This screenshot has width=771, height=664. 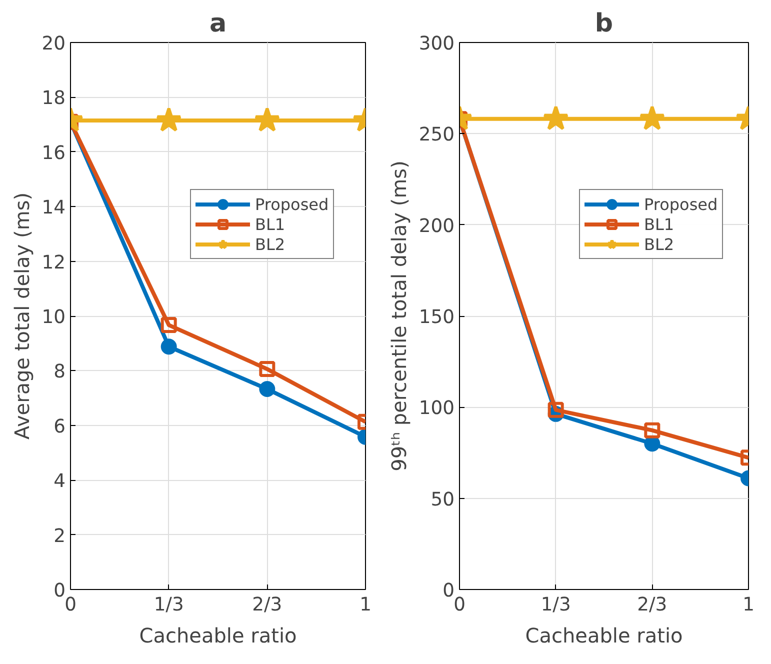 What do you see at coordinates (54, 99) in the screenshot?
I see `y-tick-label: 18` at bounding box center [54, 99].